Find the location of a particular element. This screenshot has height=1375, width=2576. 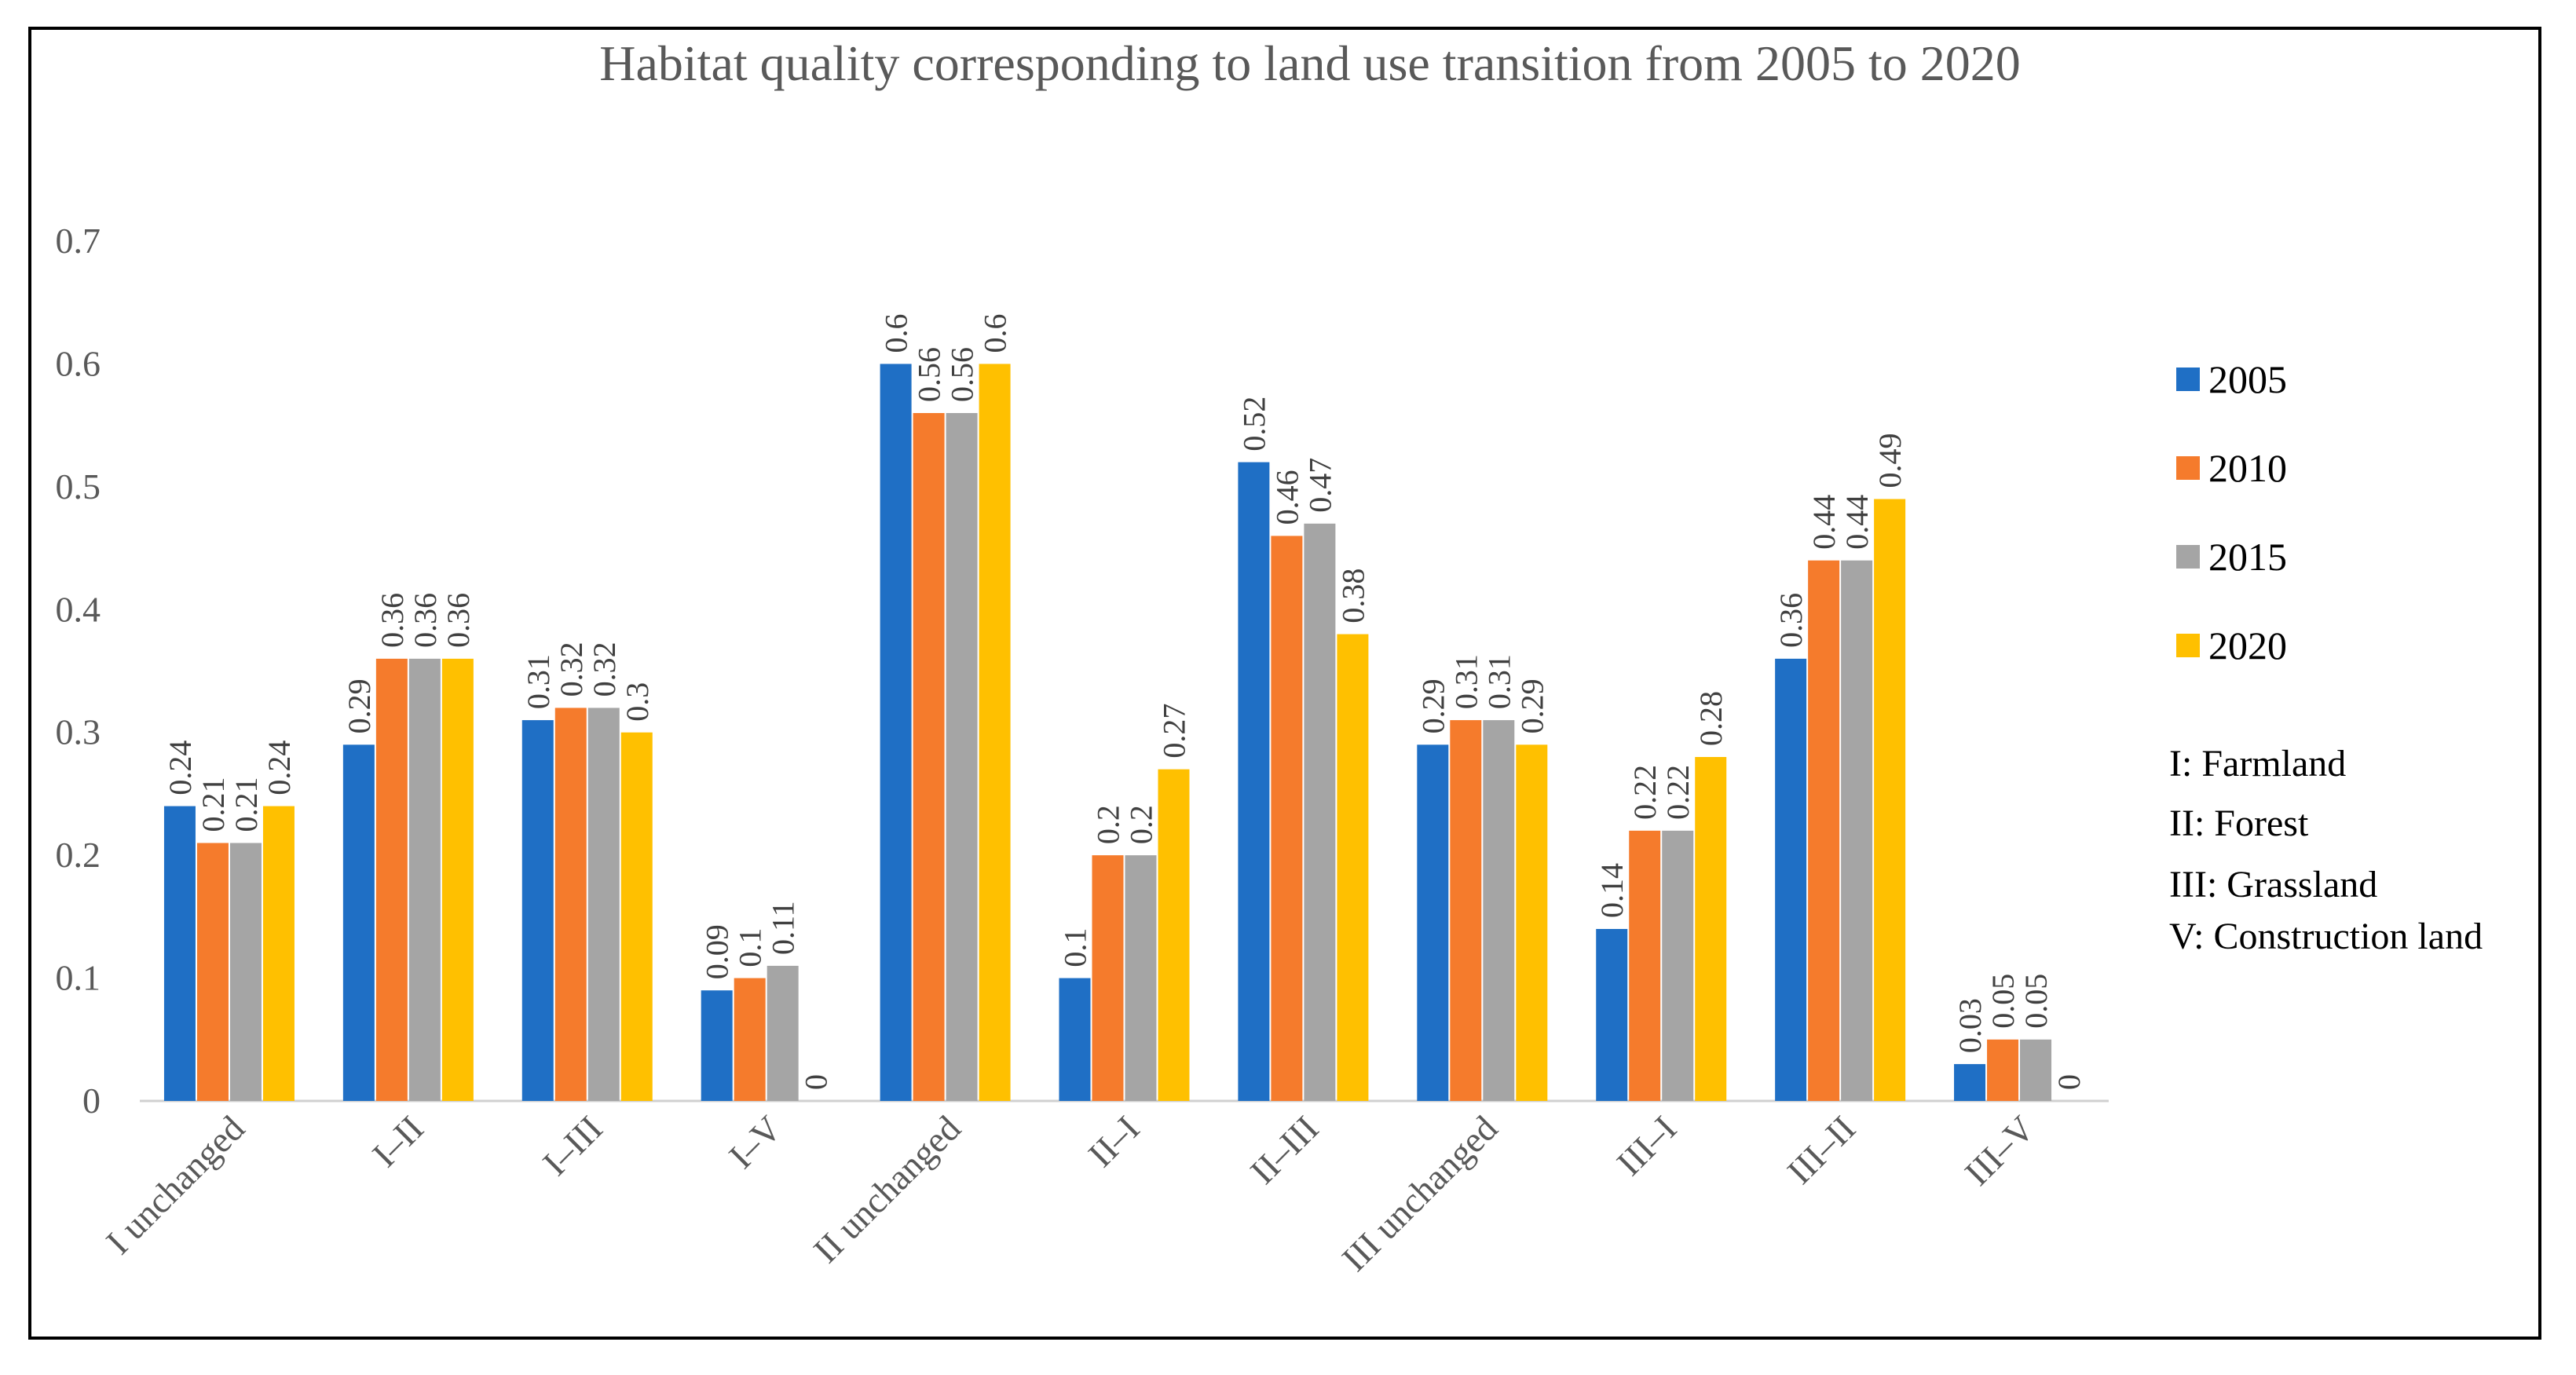

legend-note: II: Forest is located at coordinates (2239, 823).